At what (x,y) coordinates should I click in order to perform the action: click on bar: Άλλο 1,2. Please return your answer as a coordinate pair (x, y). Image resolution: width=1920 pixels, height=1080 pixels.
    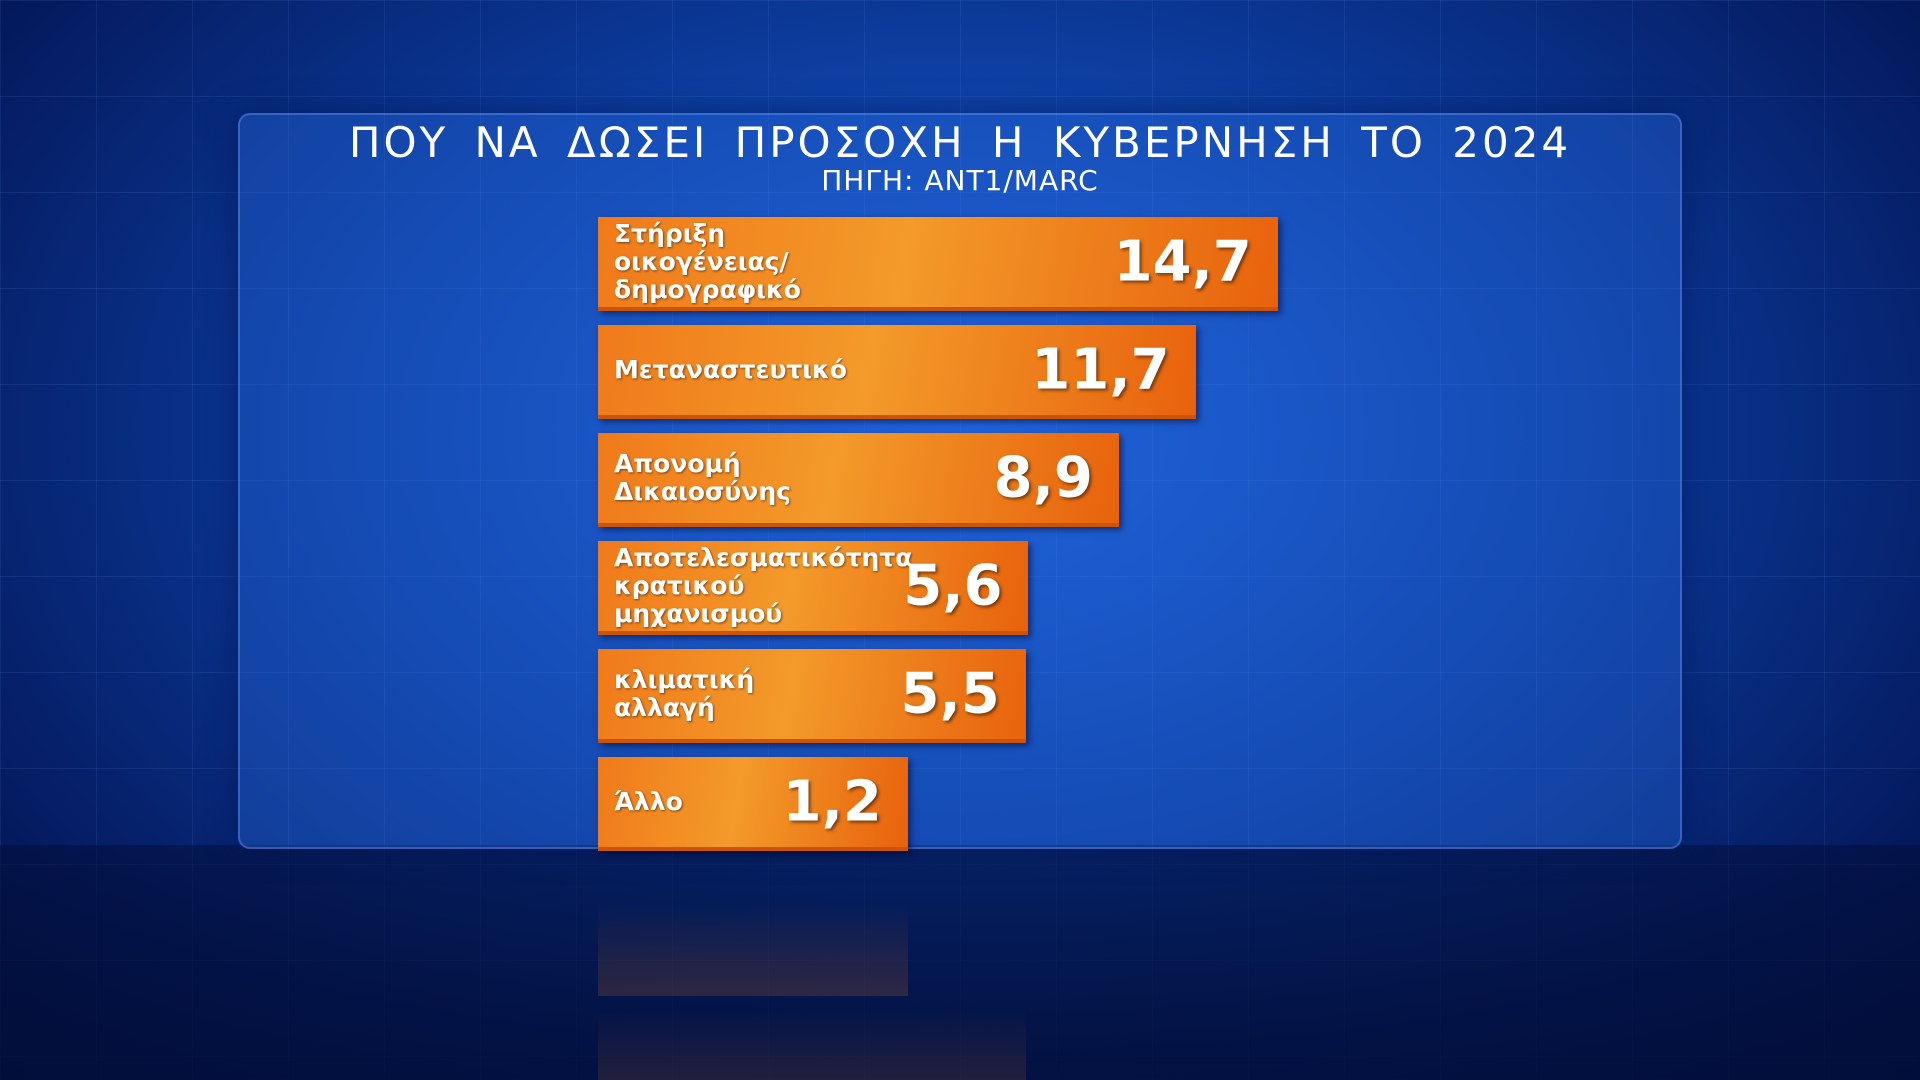
    Looking at the image, I should click on (753, 804).